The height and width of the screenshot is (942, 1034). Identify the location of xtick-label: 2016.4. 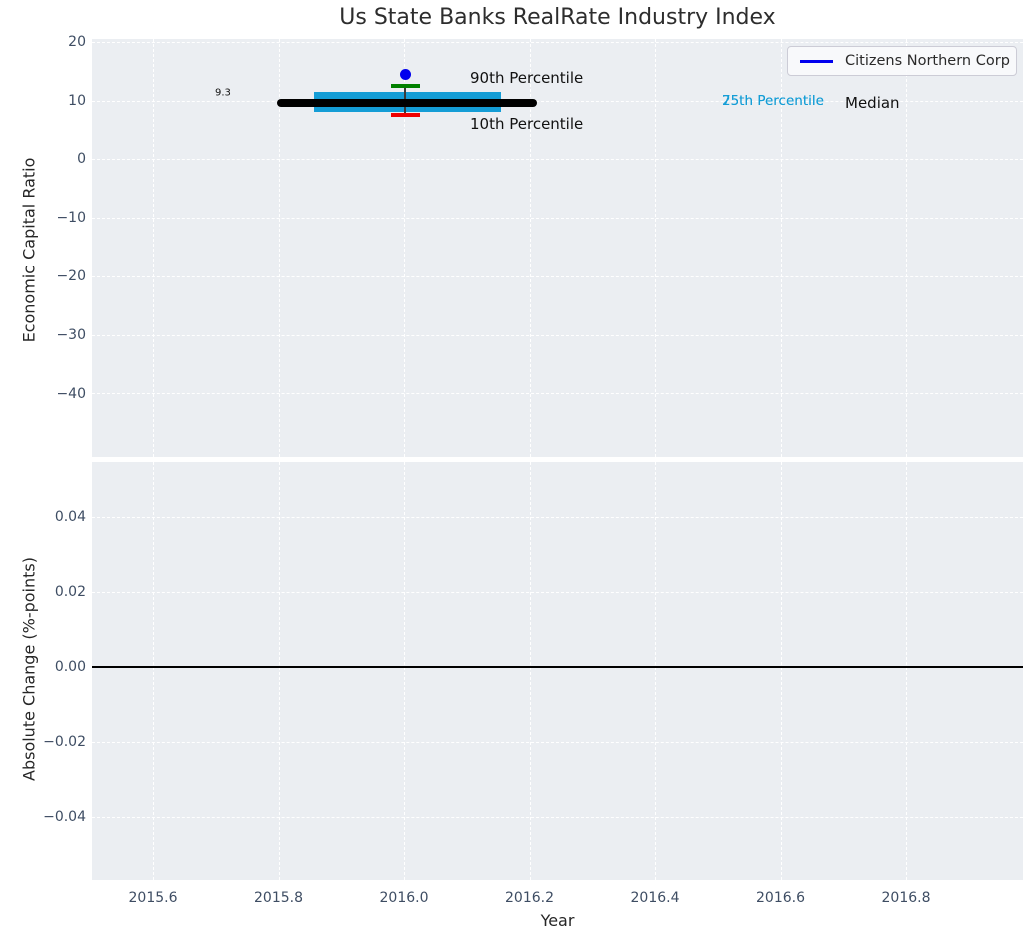
(655, 898).